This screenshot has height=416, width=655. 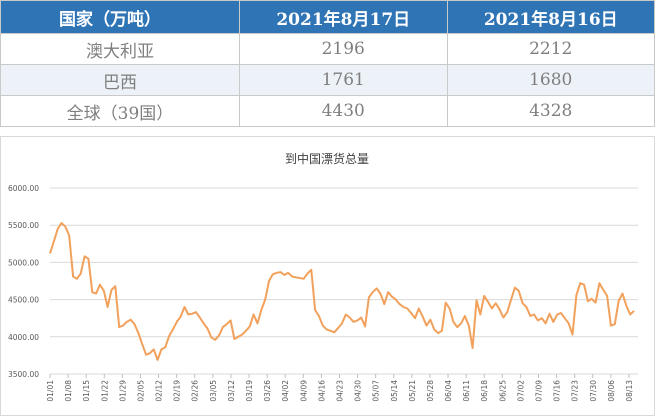 I want to click on x-tick-label: 06/18, so click(x=484, y=391).